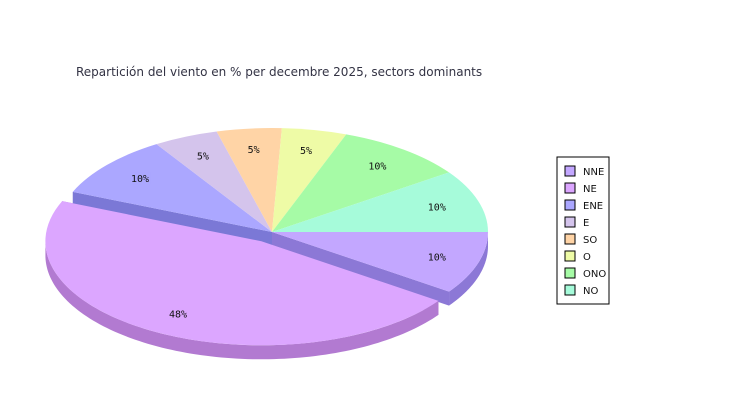 The image size is (750, 400). I want to click on pct-label-bg-e, so click(203, 155).